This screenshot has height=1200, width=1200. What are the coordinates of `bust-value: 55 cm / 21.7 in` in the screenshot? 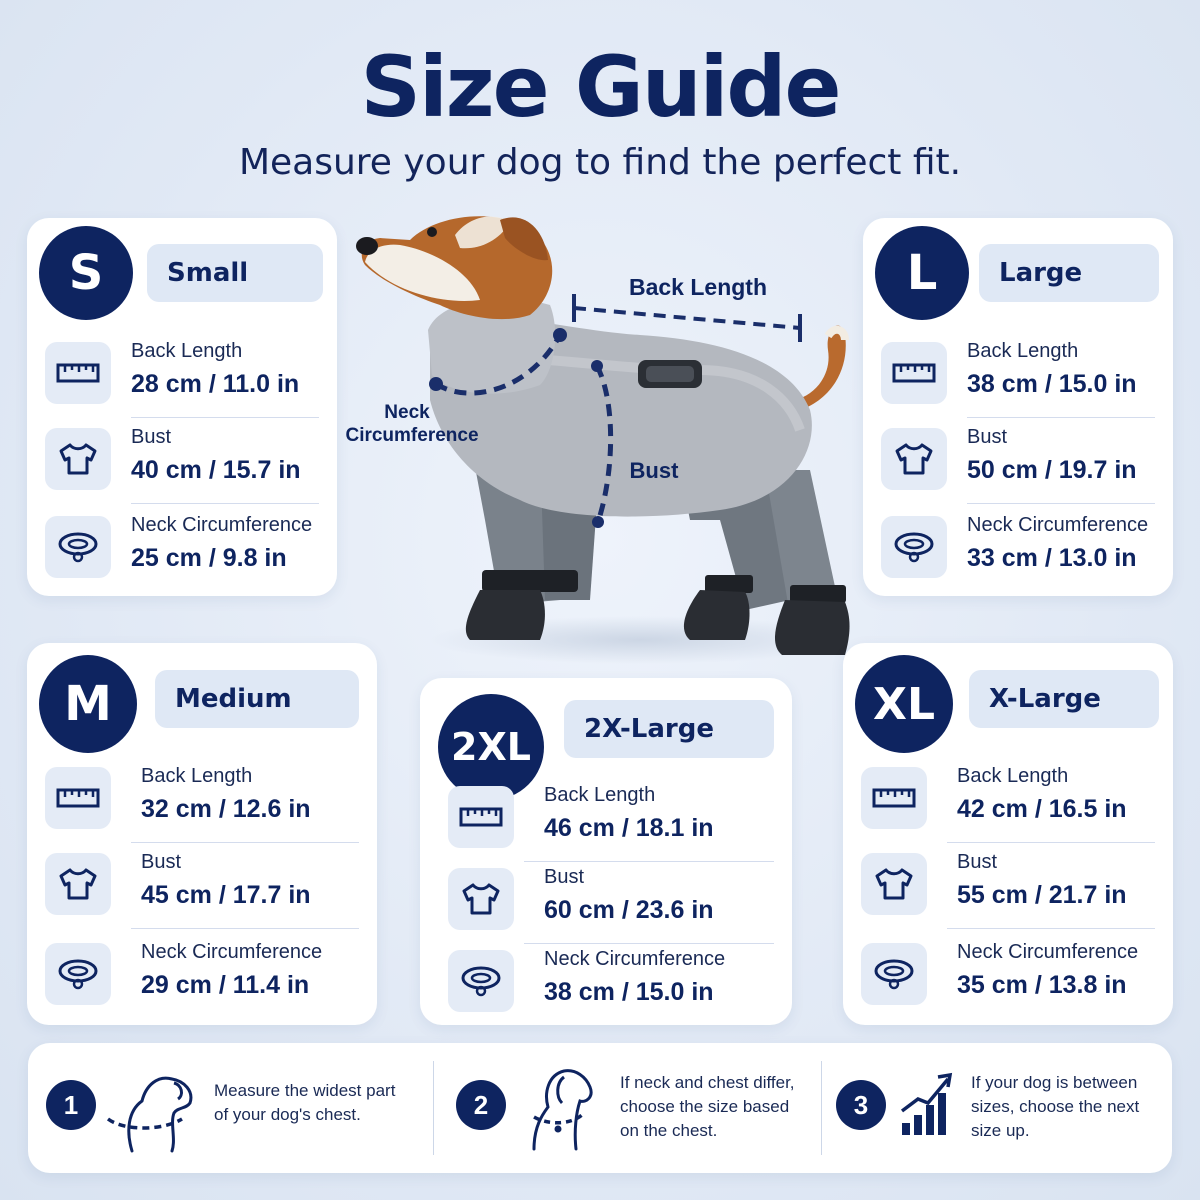 It's located at (1042, 895).